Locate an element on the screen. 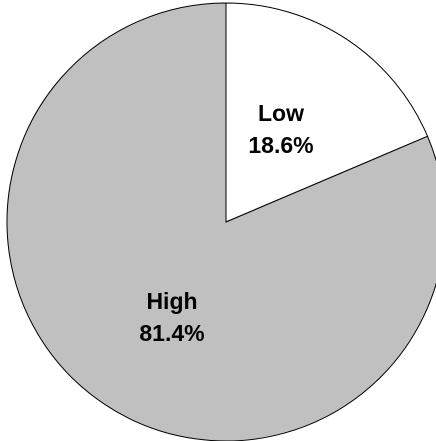 The width and height of the screenshot is (436, 441). slice-label-high: High is located at coordinates (171, 301).